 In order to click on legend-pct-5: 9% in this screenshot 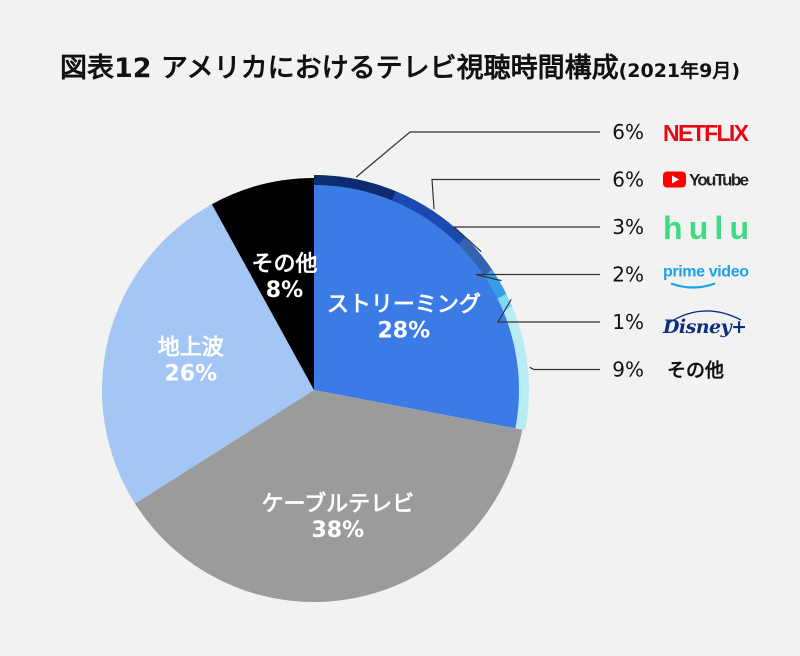, I will do `click(628, 370)`.